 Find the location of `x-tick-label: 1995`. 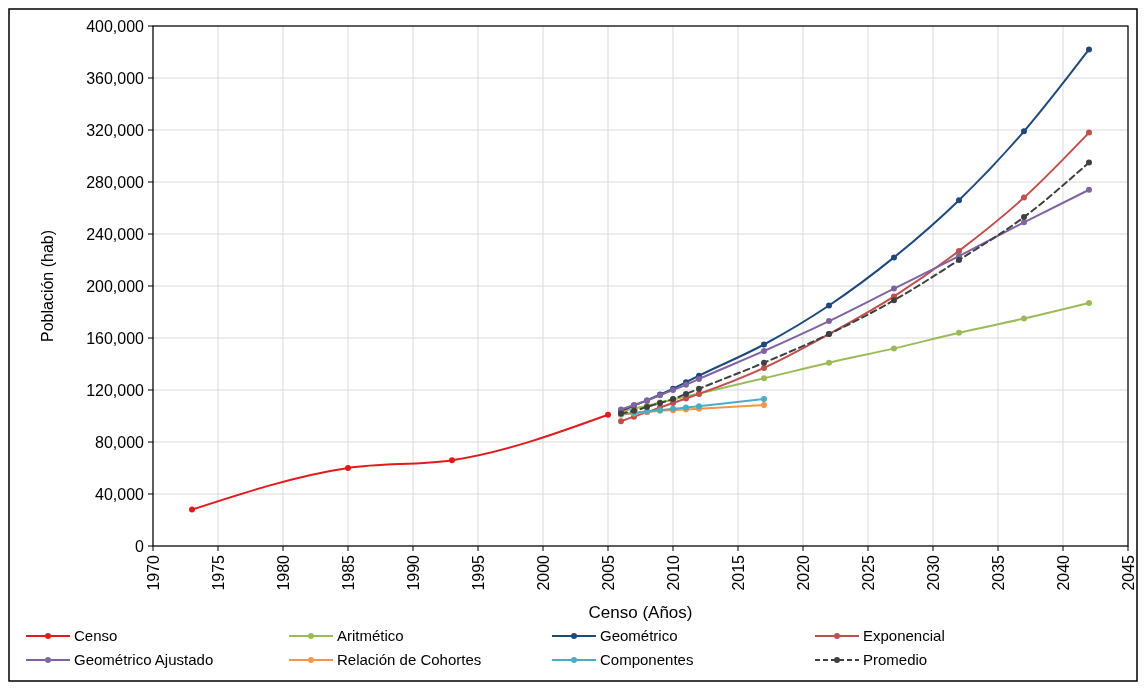

x-tick-label: 1995 is located at coordinates (478, 572).